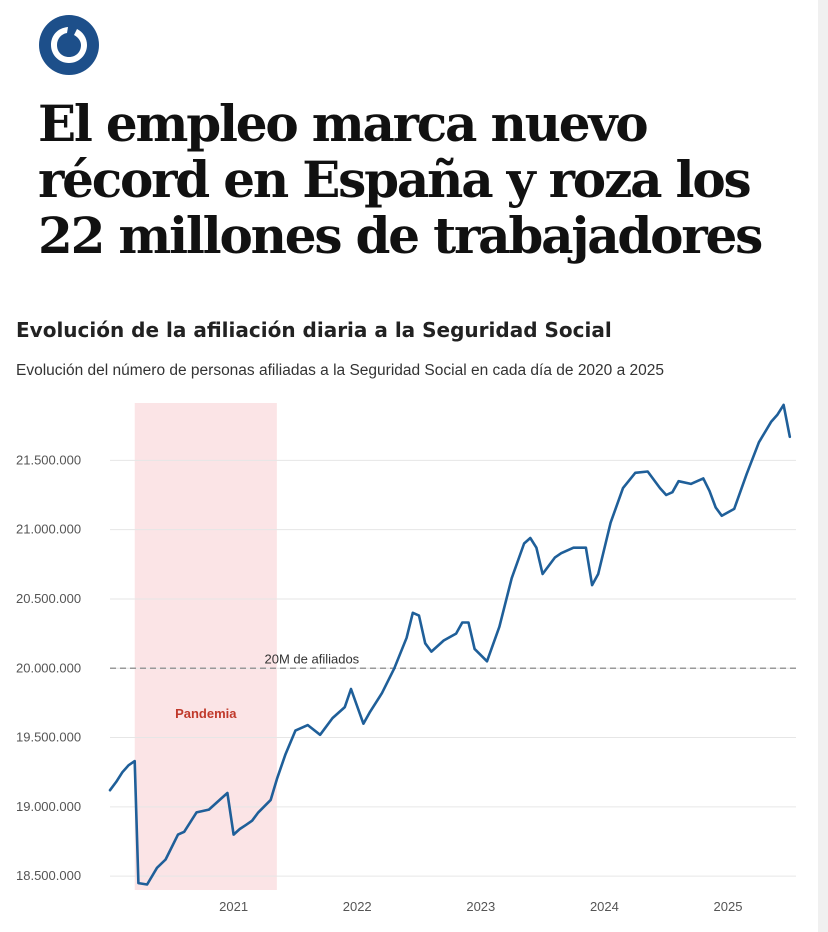 This screenshot has width=828, height=932. Describe the element at coordinates (48, 806) in the screenshot. I see `y-tick-label: 19.000.000` at that location.